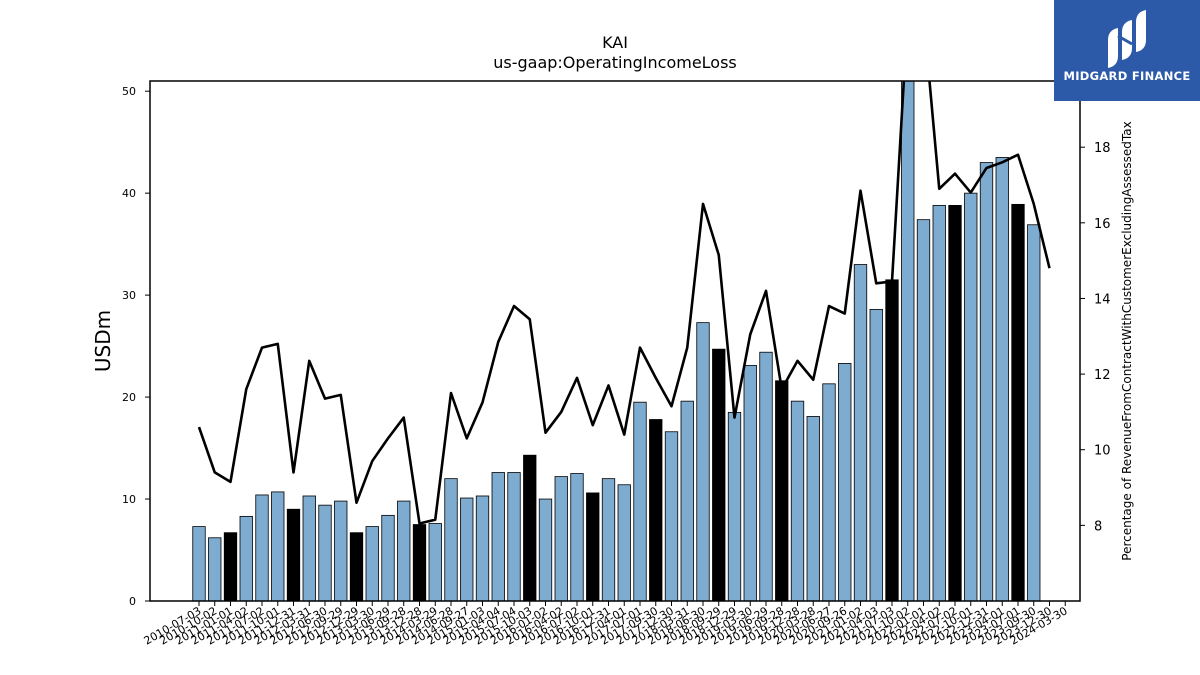  I want to click on y2-tick-label: 14, so click(1102, 299).